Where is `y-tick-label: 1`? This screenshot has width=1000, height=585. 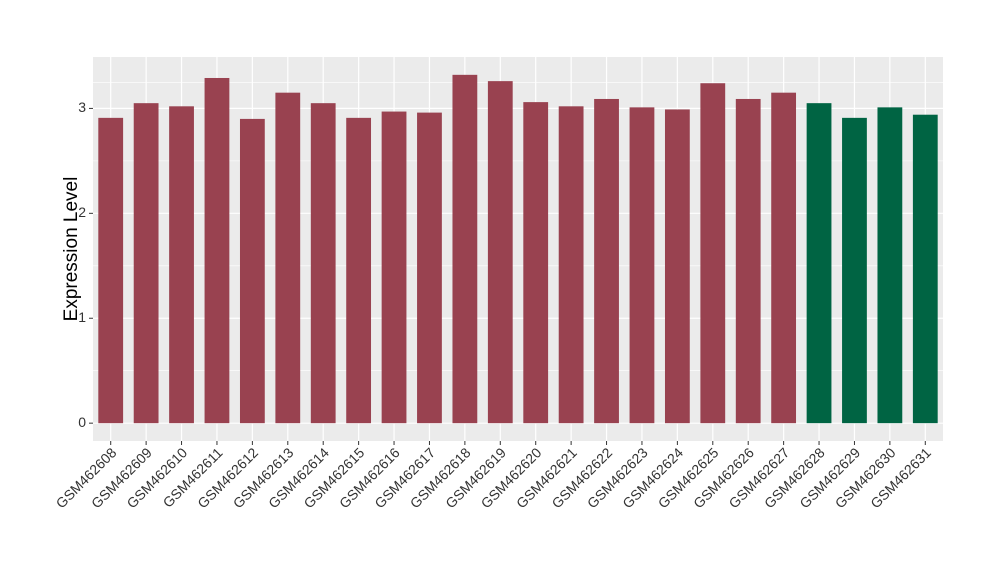 y-tick-label: 1 is located at coordinates (82, 317).